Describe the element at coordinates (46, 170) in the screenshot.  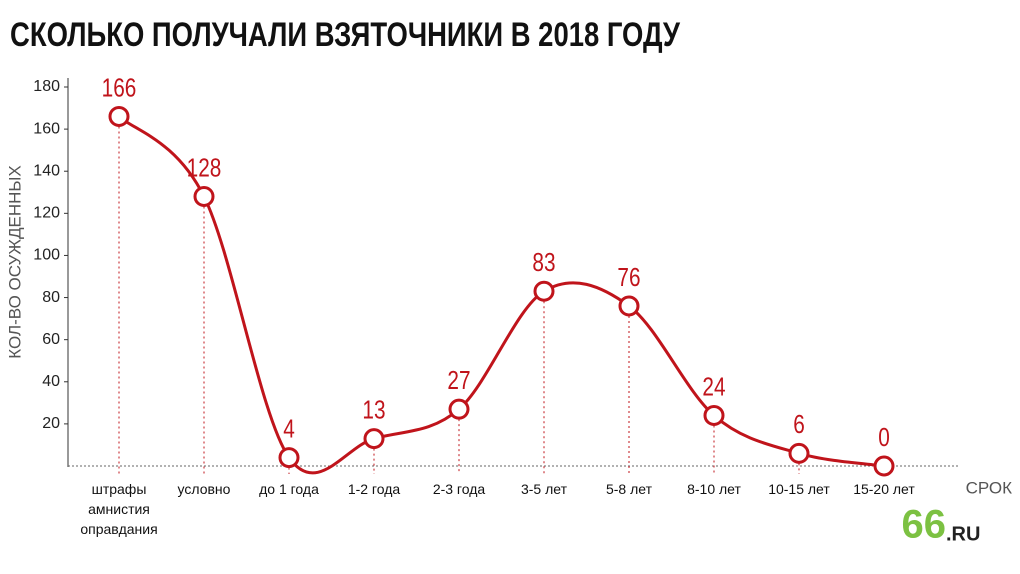
I see `y-tick-label: 140` at that location.